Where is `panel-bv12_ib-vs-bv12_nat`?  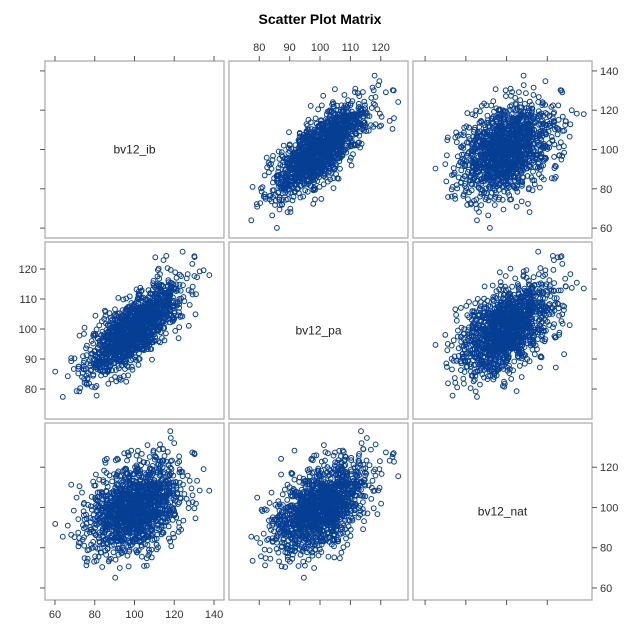
panel-bv12_ib-vs-bv12_nat is located at coordinates (502, 149).